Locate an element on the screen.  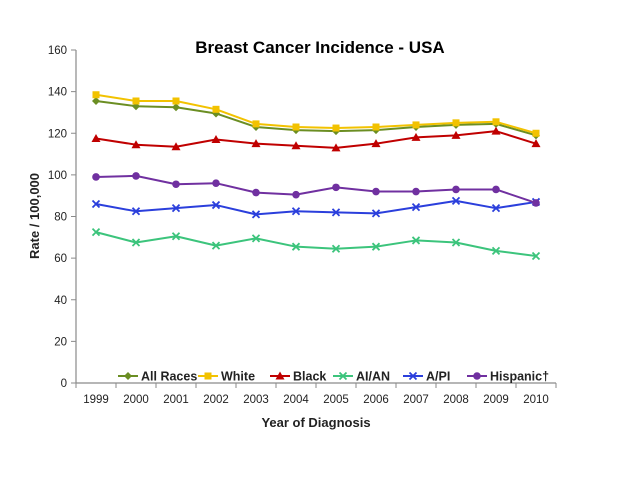
legend-item-white: White is located at coordinates (226, 377).